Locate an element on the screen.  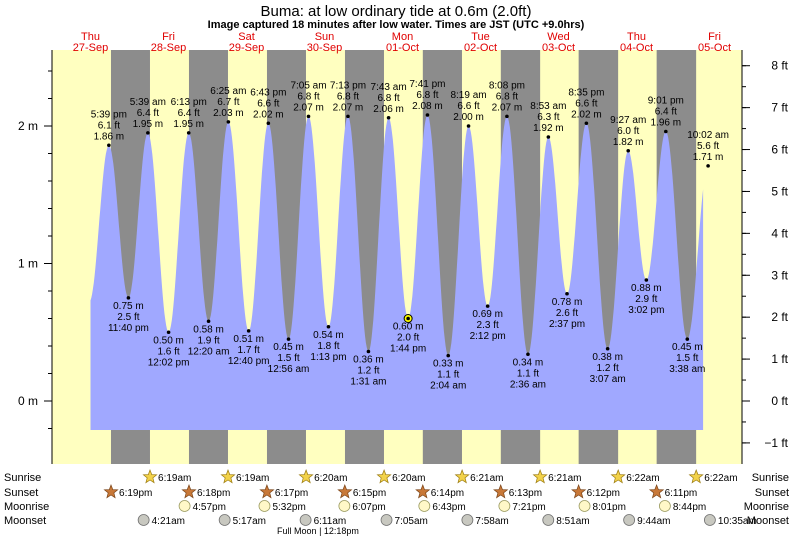
low-tide-label: 0.38 m is located at coordinates (607, 357).